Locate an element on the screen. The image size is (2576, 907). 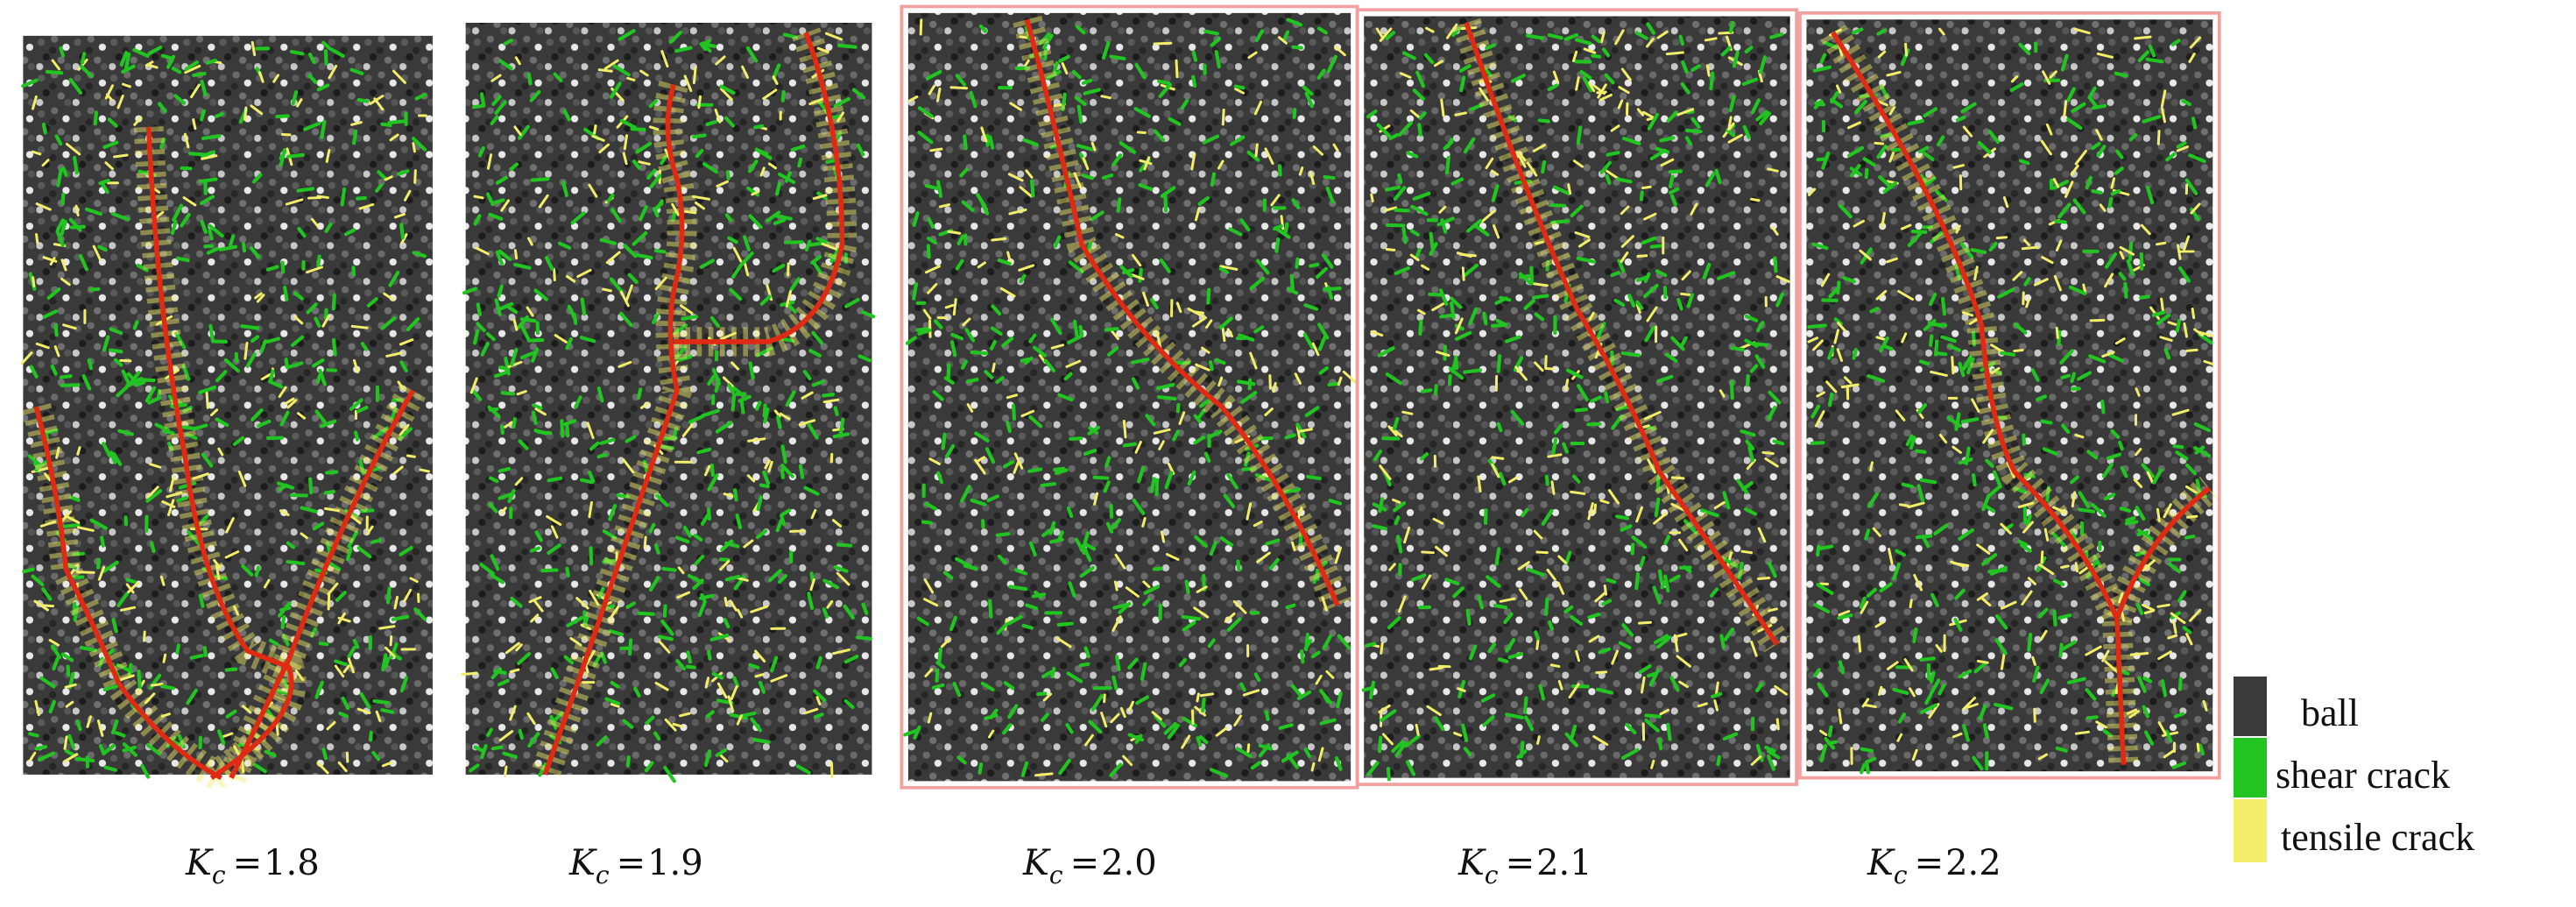
panel-captions: Kc =1.8 Kc =1.9 Kc =2.0 Kc =2.1 Kc =2.2 is located at coordinates (1093, 866).